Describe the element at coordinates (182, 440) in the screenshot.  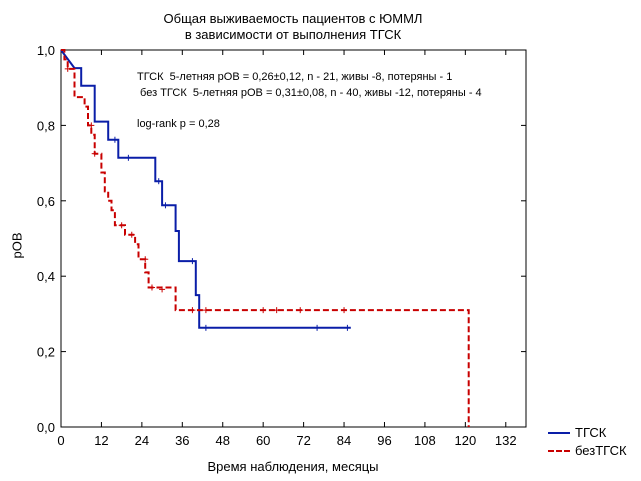
I see `x-tick-label: 36` at that location.